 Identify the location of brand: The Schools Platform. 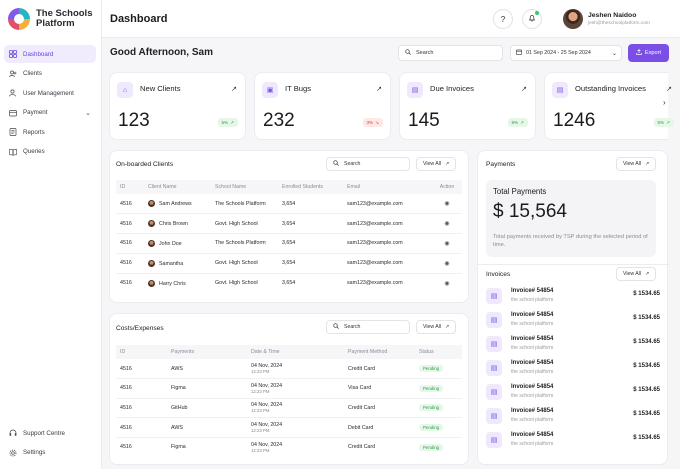
(52, 19).